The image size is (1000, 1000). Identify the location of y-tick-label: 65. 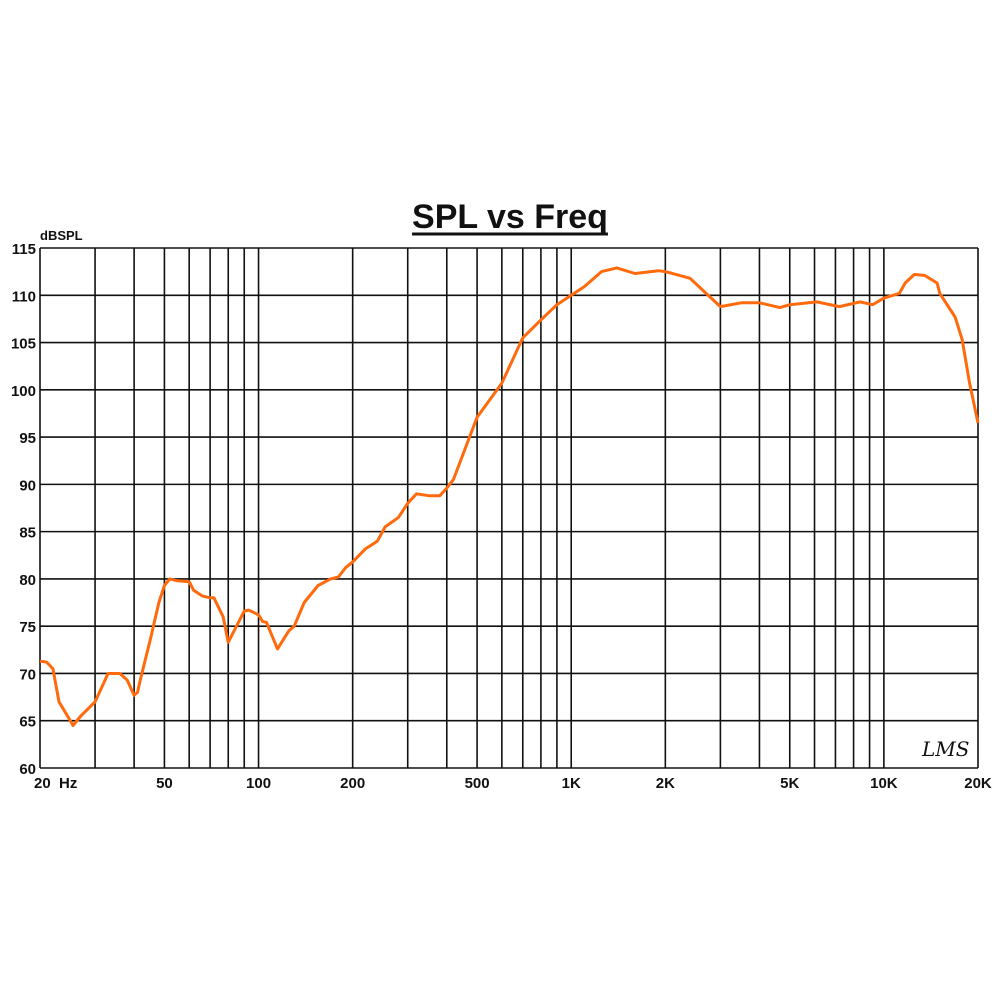
(27, 722).